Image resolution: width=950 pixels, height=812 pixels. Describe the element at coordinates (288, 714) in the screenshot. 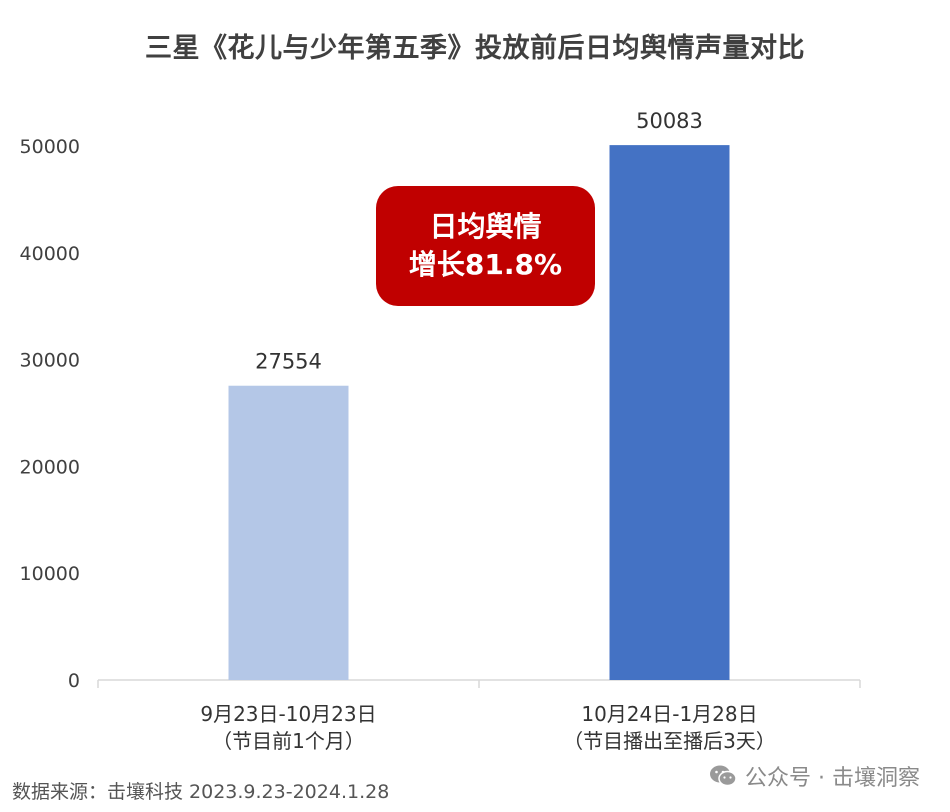

I see `x-category-label: 9月23日-10月23日` at that location.